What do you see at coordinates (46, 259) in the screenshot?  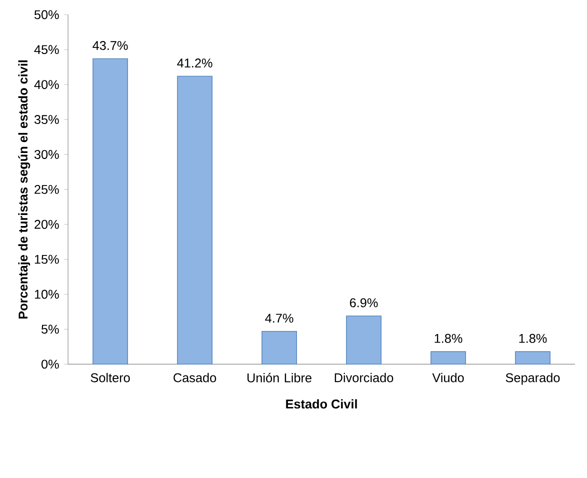 I see `y-tick-label: 15%` at bounding box center [46, 259].